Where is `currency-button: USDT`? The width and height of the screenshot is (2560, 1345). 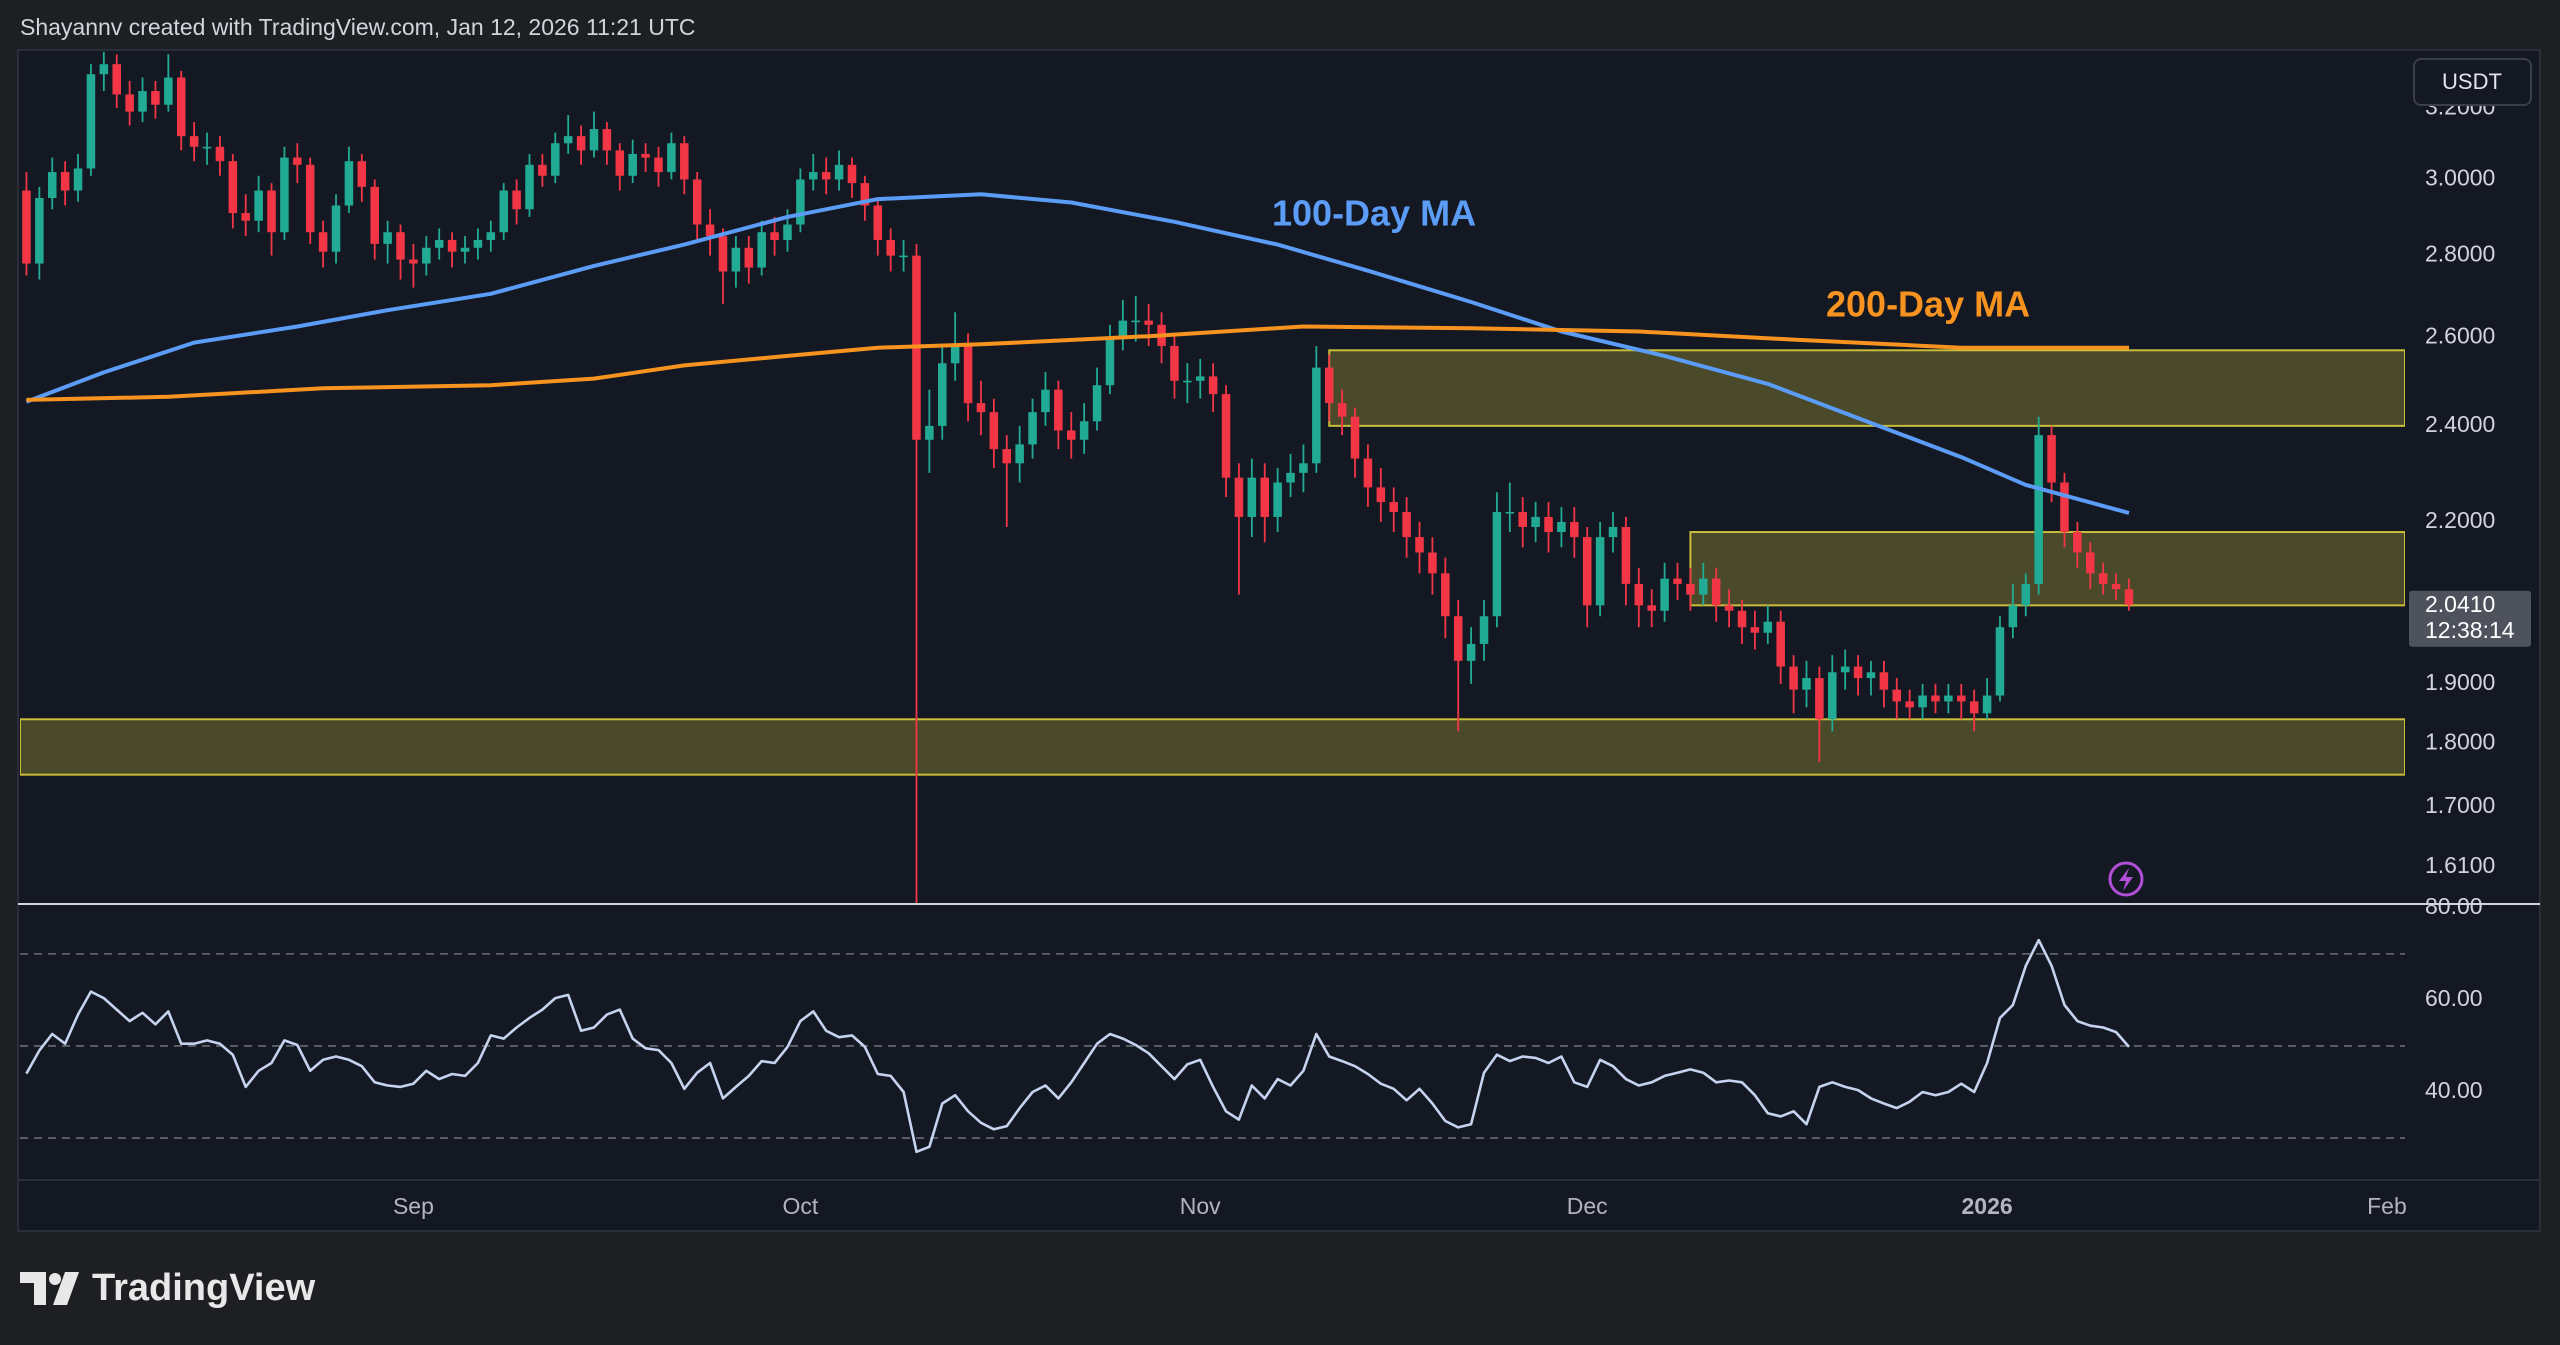 currency-button: USDT is located at coordinates (2472, 82).